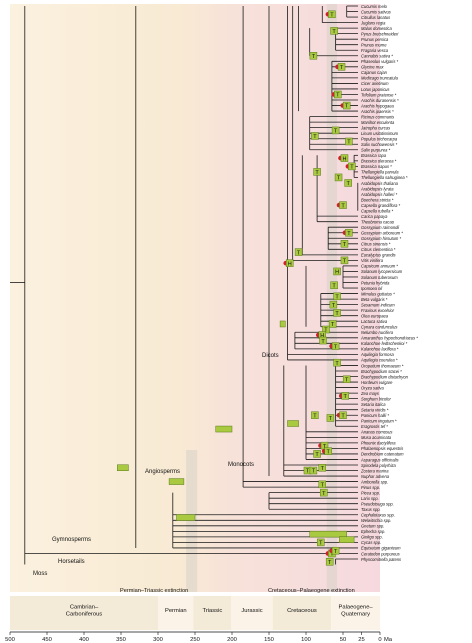  Describe the element at coordinates (154, 591) in the screenshot. I see `event-label-permian-triassic: Permian–Triassic extinction` at that location.